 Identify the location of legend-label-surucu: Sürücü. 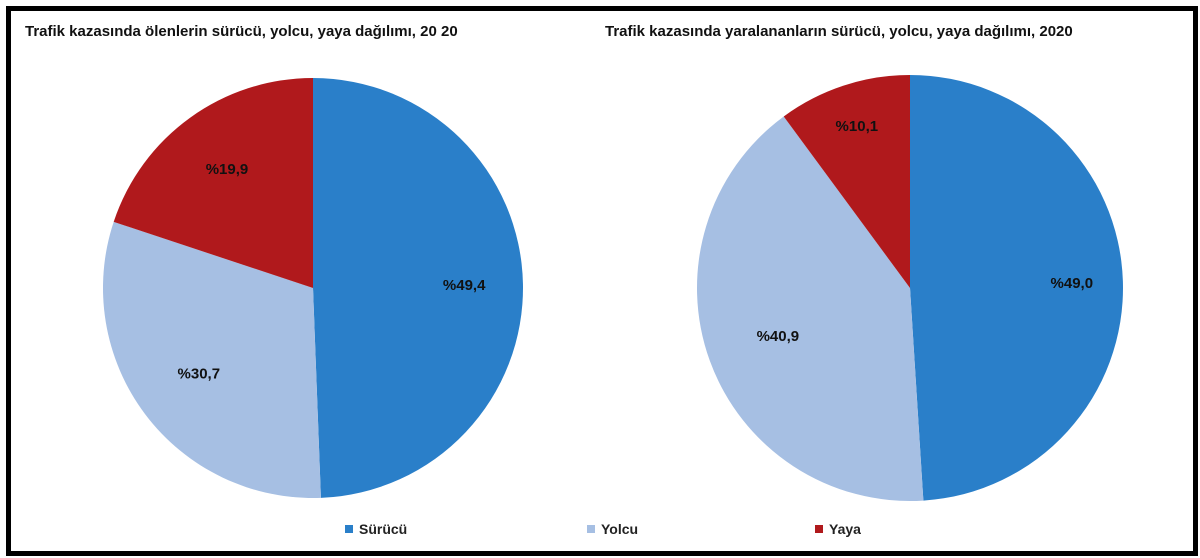
(383, 529).